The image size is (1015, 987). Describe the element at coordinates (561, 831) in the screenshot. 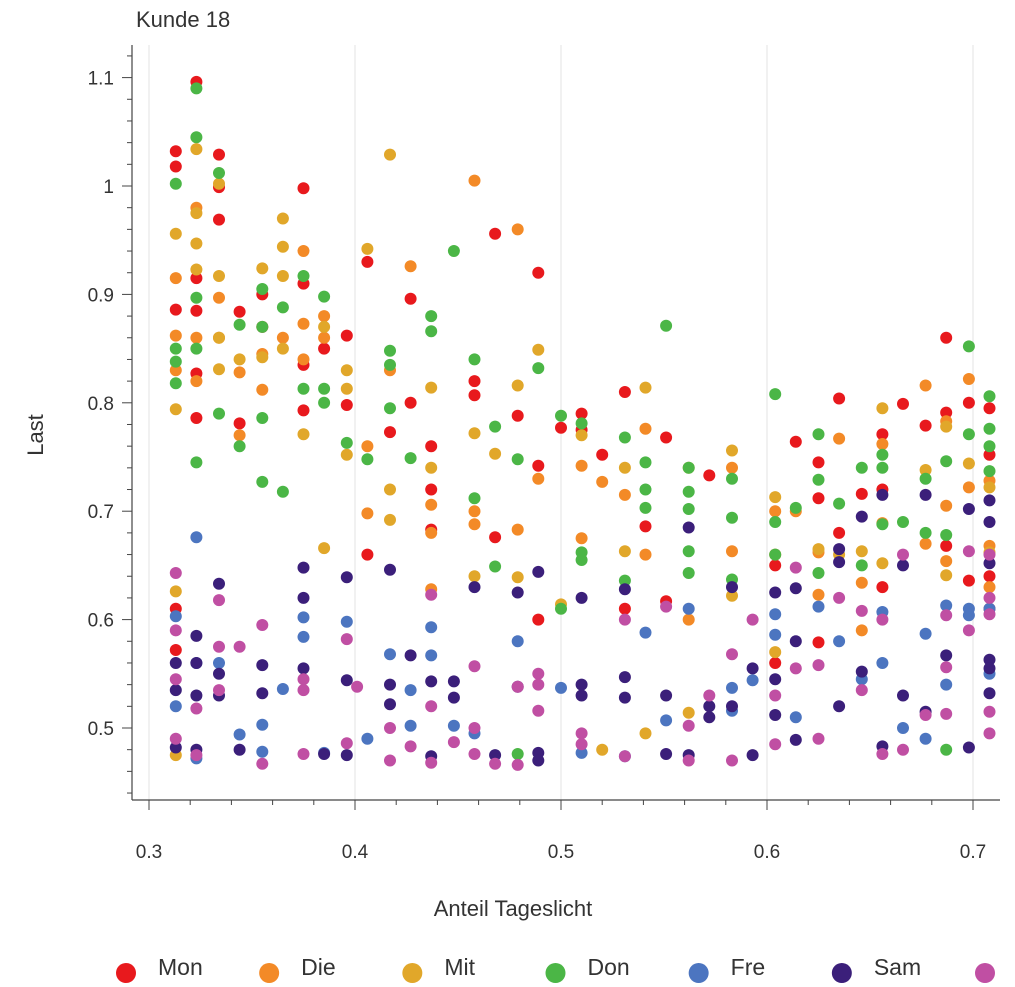

I see `x-axis-ticks: 0.3 0.4 0.5 0.6 0.7` at that location.